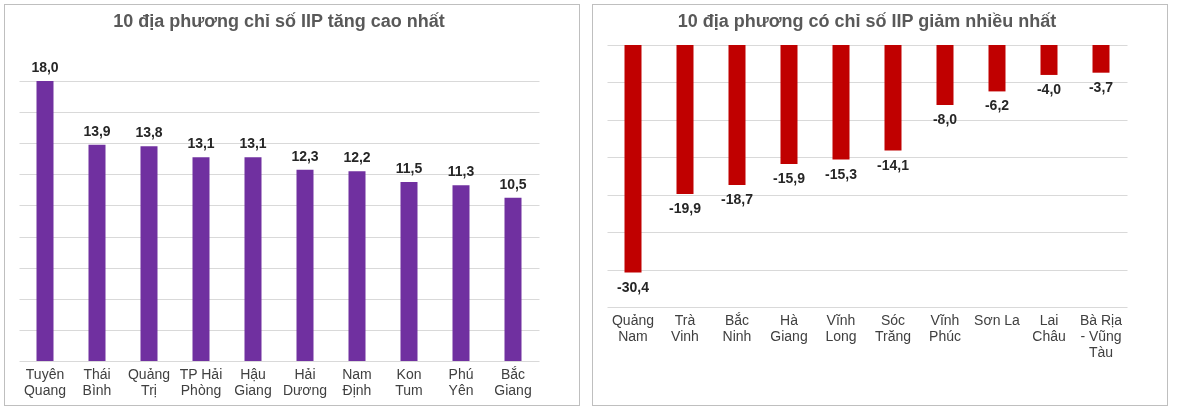 The height and width of the screenshot is (416, 1186). What do you see at coordinates (893, 327) in the screenshot?
I see `x-tick-label: Sóc Trăng` at bounding box center [893, 327].